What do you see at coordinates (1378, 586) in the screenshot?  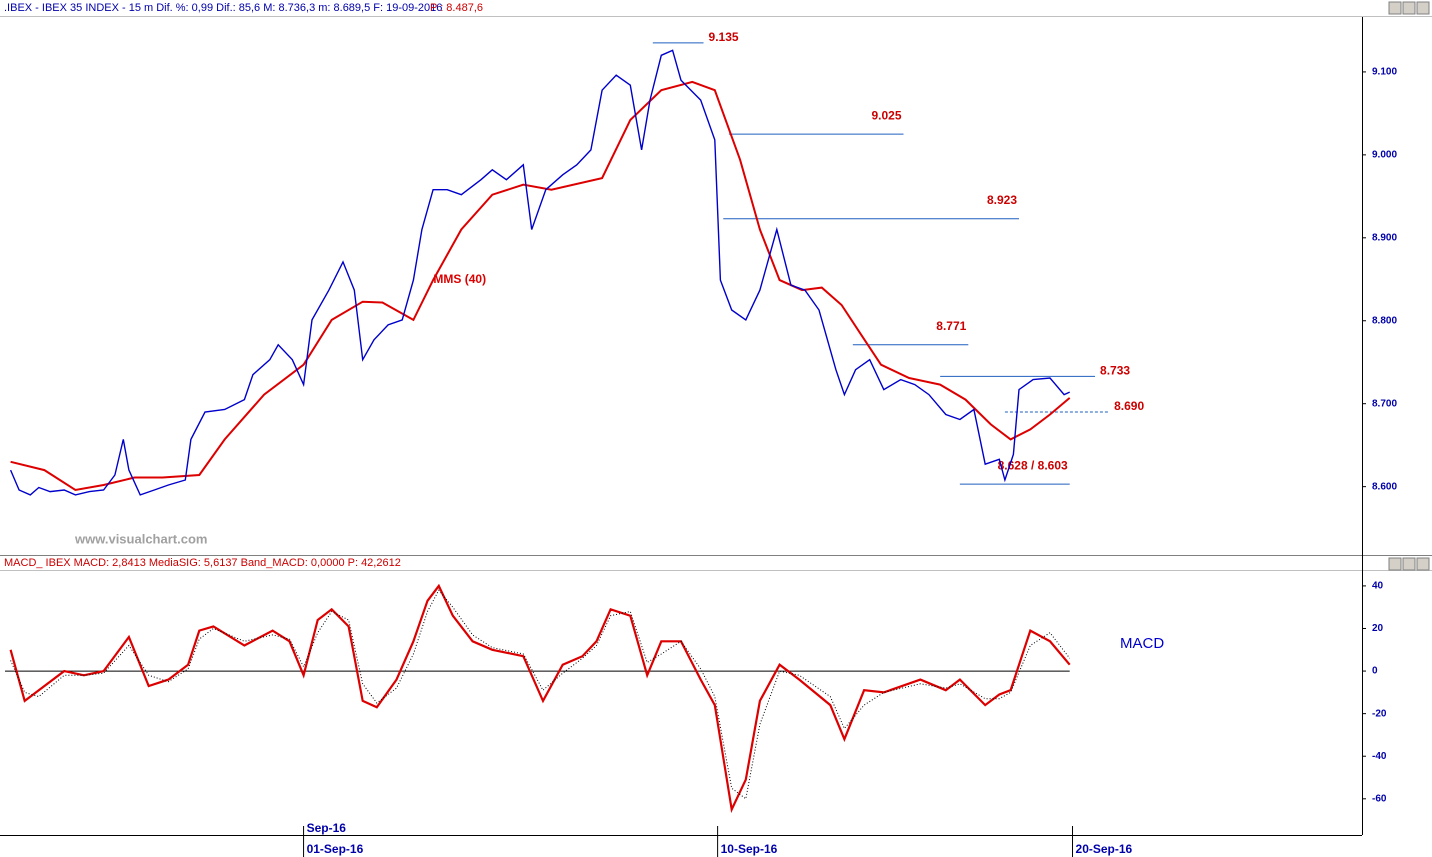 I see `y-tick-label: 40` at bounding box center [1378, 586].